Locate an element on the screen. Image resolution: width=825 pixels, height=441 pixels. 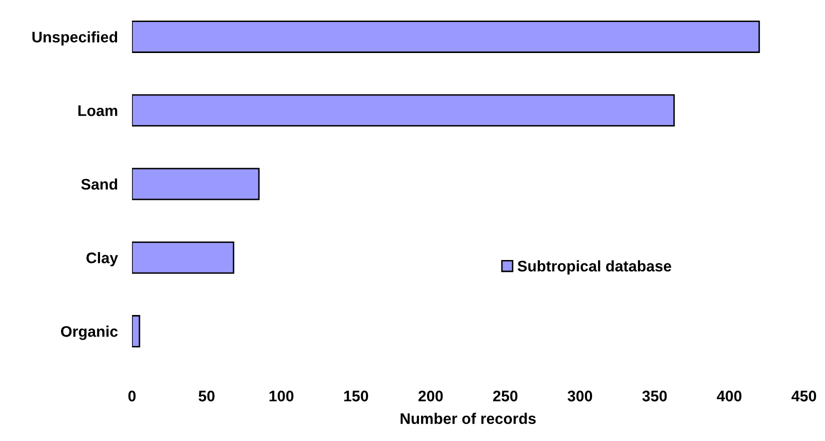
y-tick-label: Unspecified is located at coordinates (75, 38).